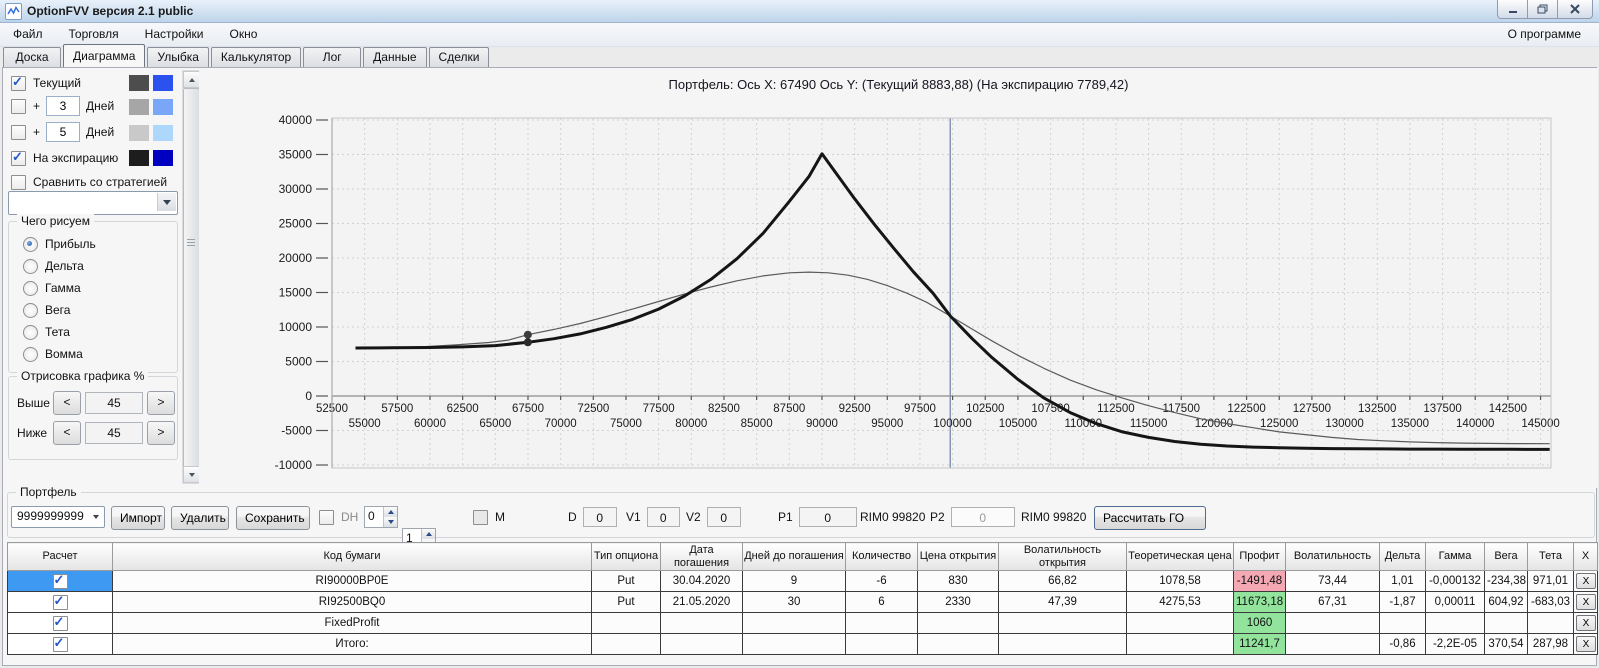 The width and height of the screenshot is (1599, 668). Describe the element at coordinates (1506, 581) in the screenshot. I see `cell: -234,38` at that location.